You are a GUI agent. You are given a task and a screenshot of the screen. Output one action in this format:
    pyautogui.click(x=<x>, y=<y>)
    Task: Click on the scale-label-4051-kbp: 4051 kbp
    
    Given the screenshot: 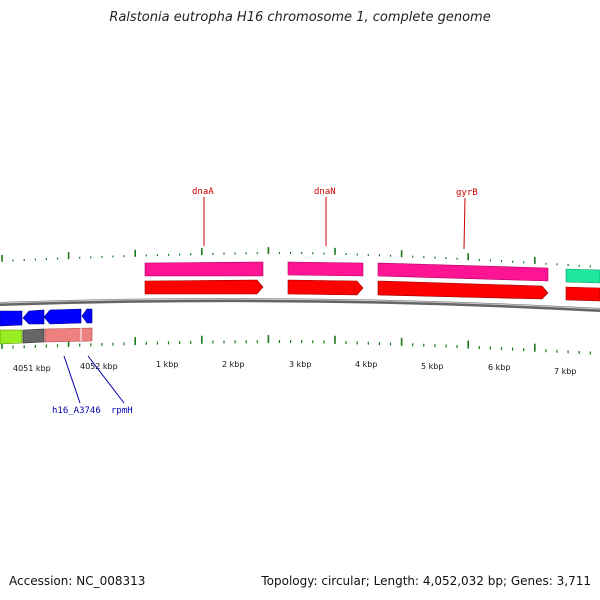 What is the action you would take?
    pyautogui.click(x=32, y=368)
    